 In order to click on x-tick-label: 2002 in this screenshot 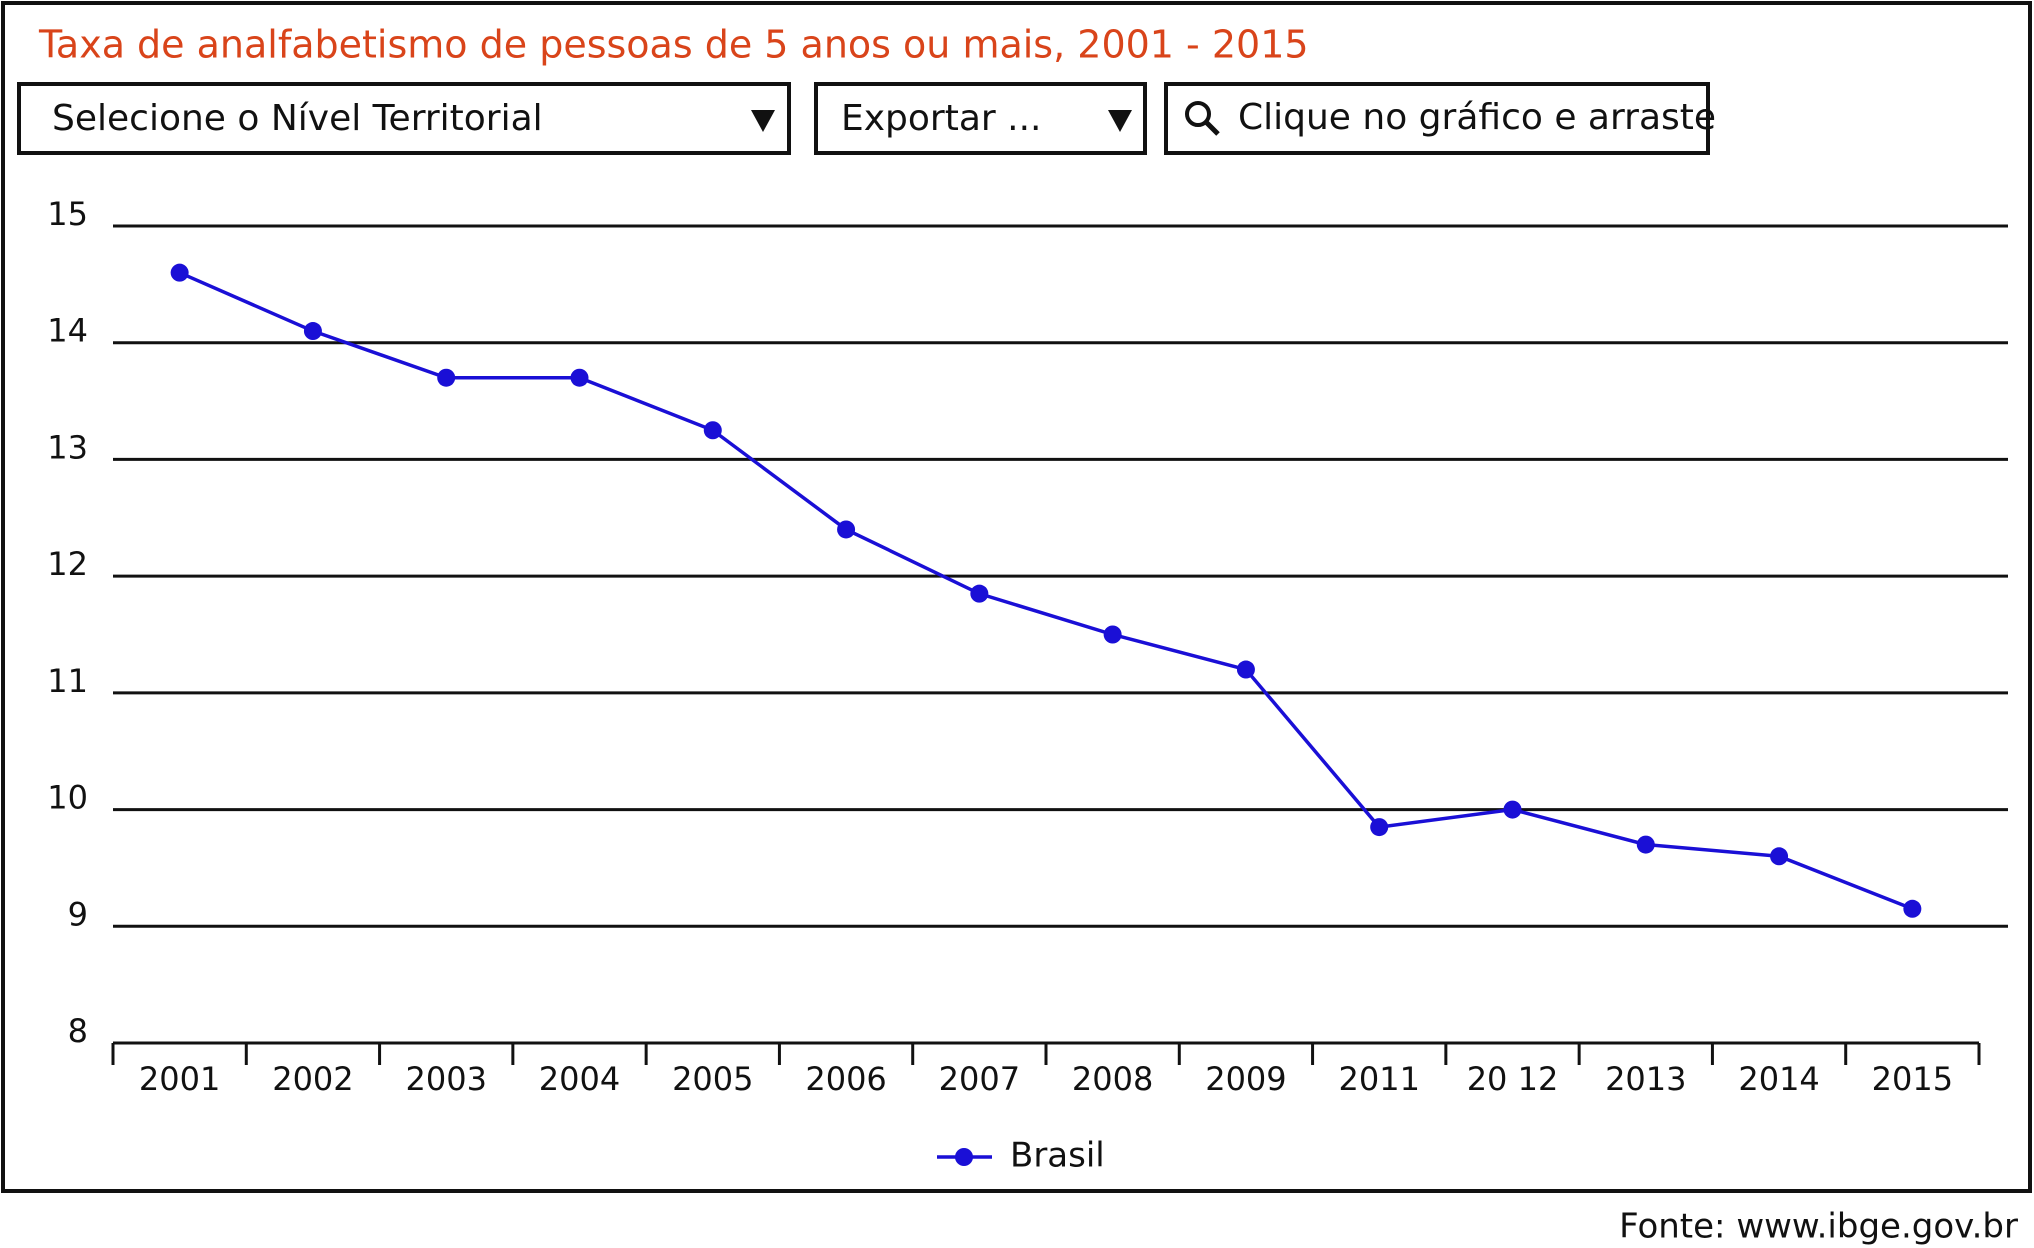, I will do `click(312, 1079)`.